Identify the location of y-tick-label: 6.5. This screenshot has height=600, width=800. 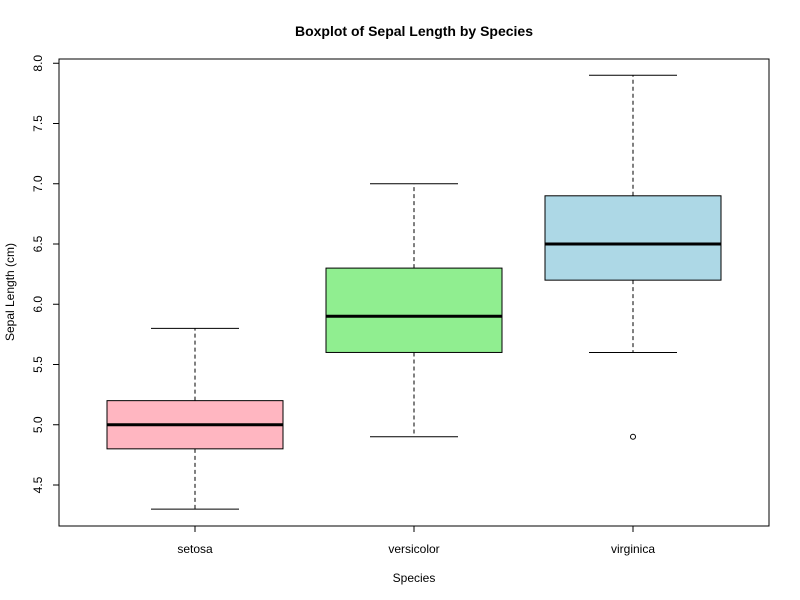
(38, 243).